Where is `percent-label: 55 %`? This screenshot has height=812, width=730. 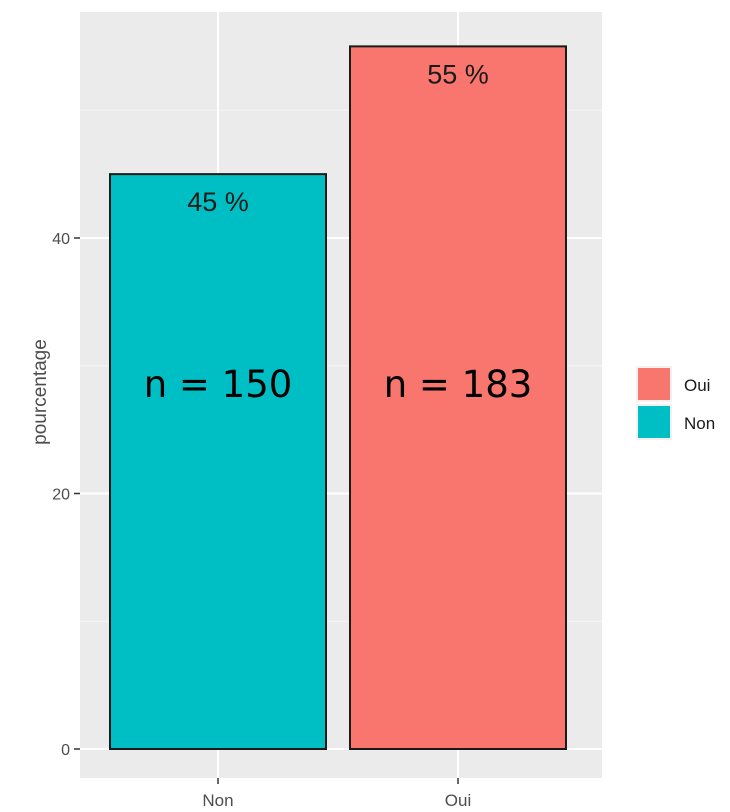
percent-label: 55 % is located at coordinates (458, 74).